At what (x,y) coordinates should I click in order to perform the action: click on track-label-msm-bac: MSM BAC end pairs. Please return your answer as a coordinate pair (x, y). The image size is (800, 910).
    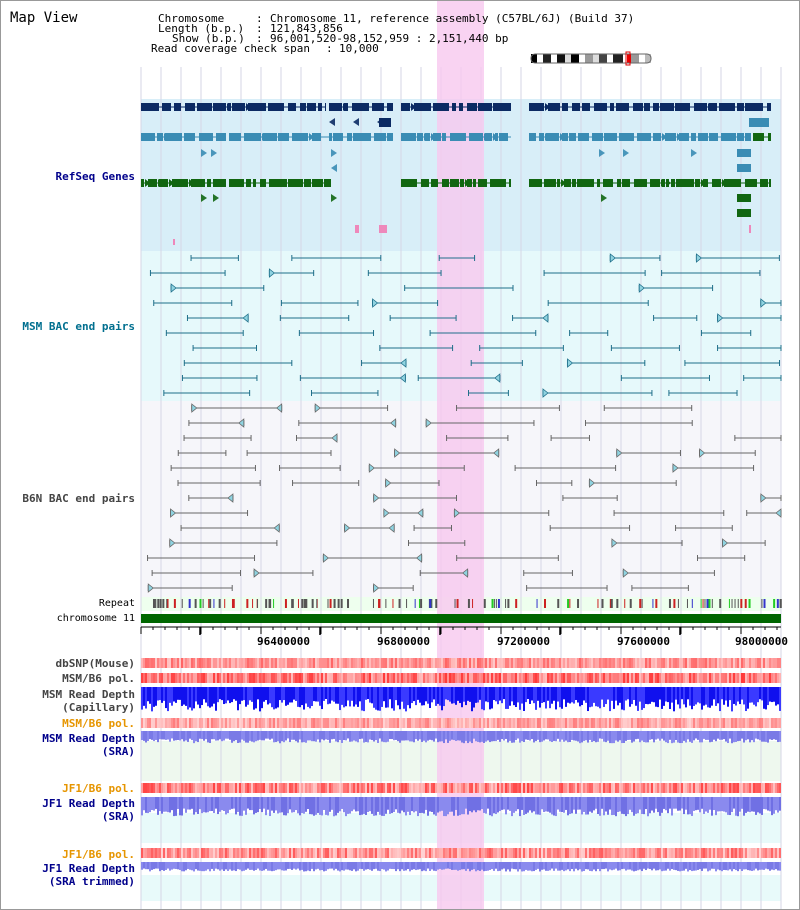
    Looking at the image, I should click on (78, 326).